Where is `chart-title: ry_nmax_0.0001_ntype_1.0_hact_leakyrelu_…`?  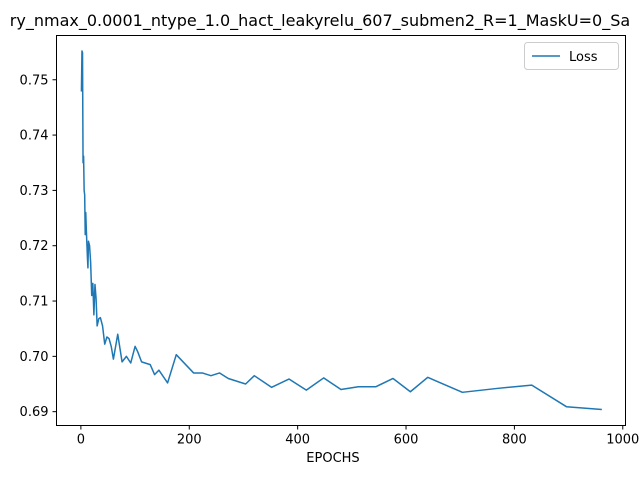 chart-title: ry_nmax_0.0001_ntype_1.0_hact_leakyrelu_… is located at coordinates (320, 21).